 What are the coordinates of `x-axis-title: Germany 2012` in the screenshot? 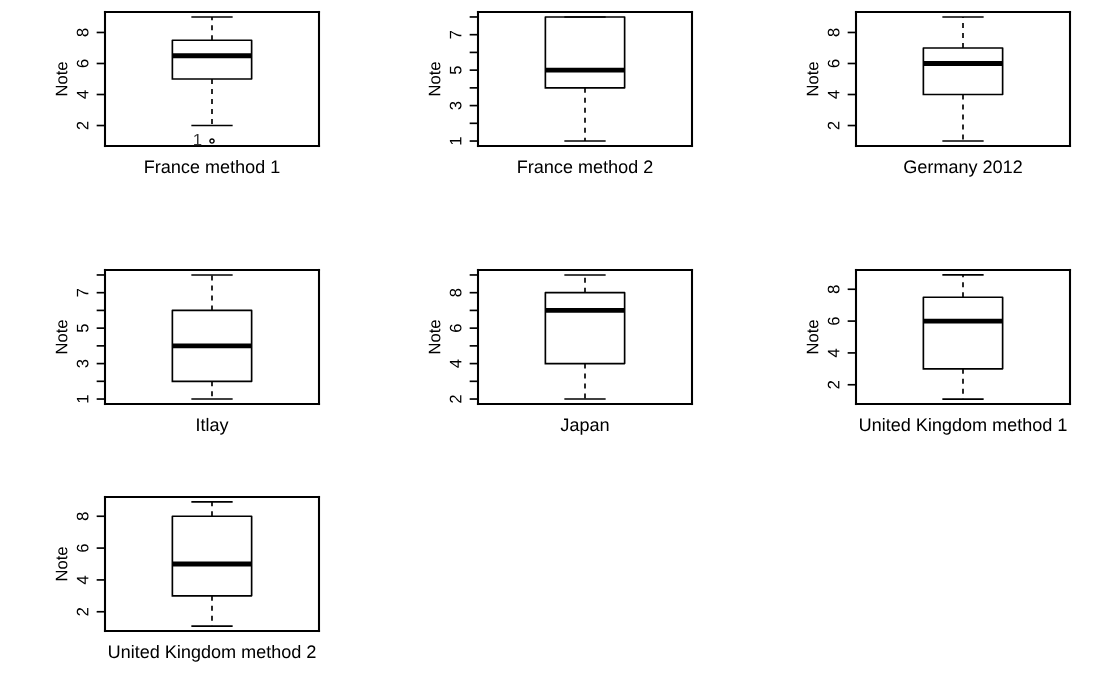 It's located at (963, 168).